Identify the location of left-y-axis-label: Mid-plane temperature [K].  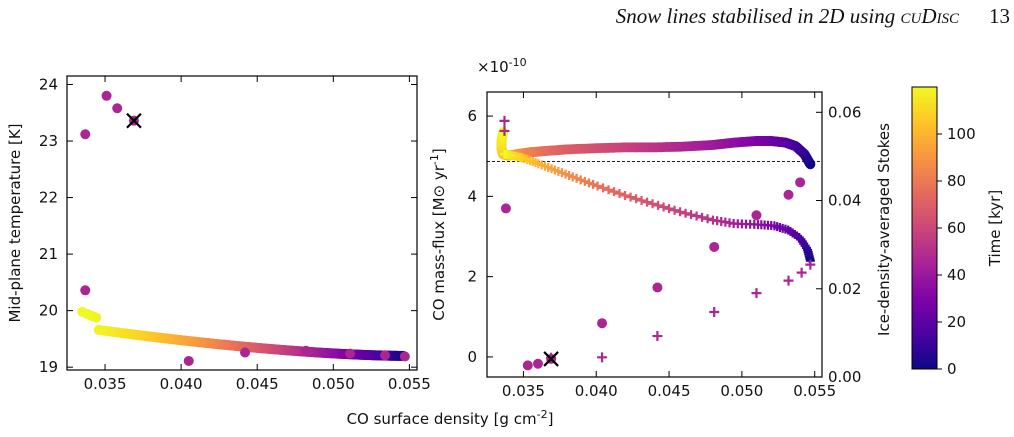
(15, 222).